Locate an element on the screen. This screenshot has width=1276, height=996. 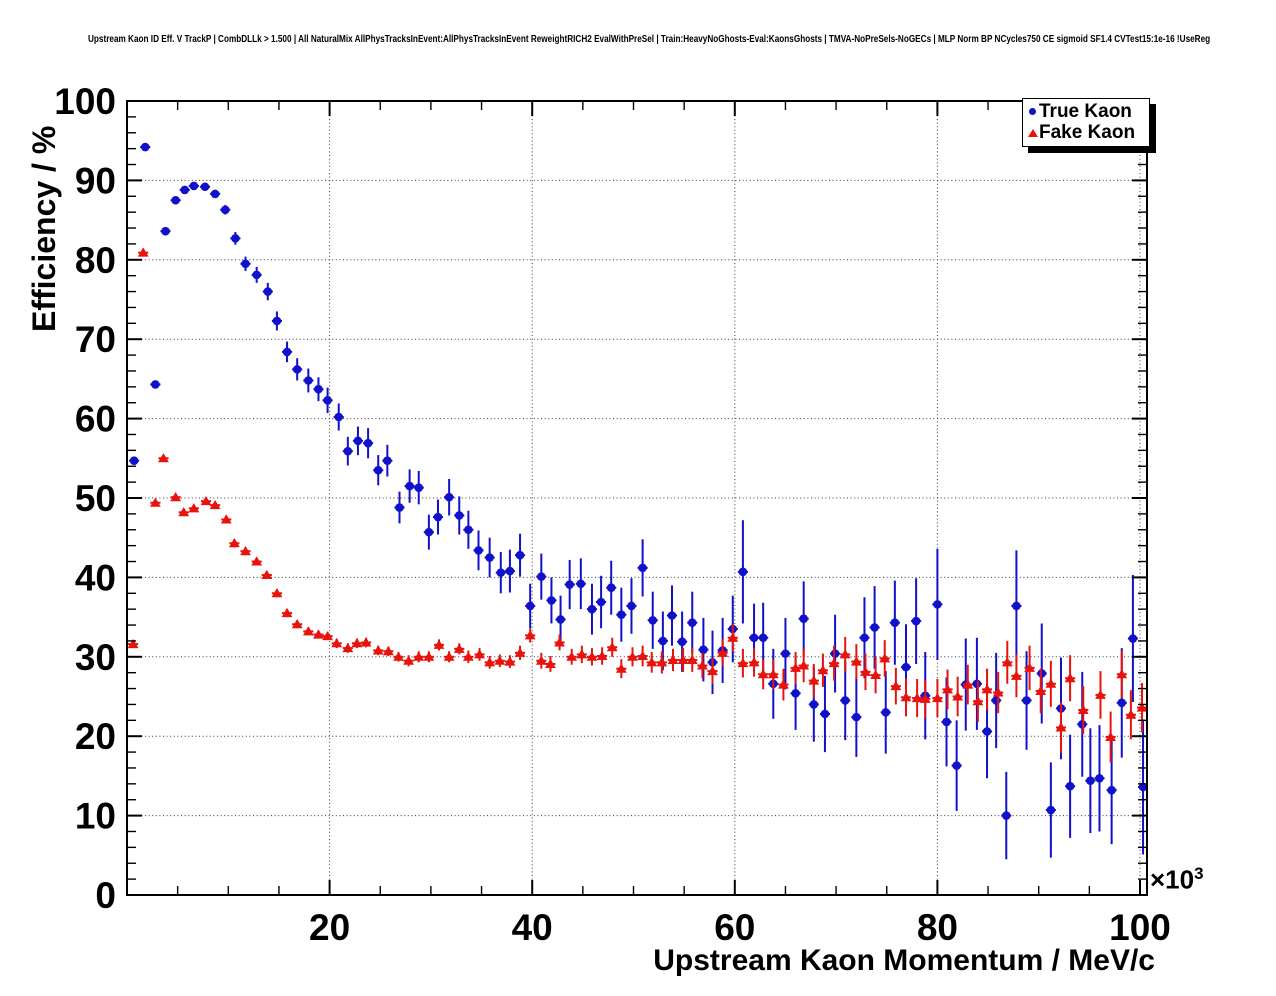
x-axis-exponent: ×10³ is located at coordinates (1177, 880).